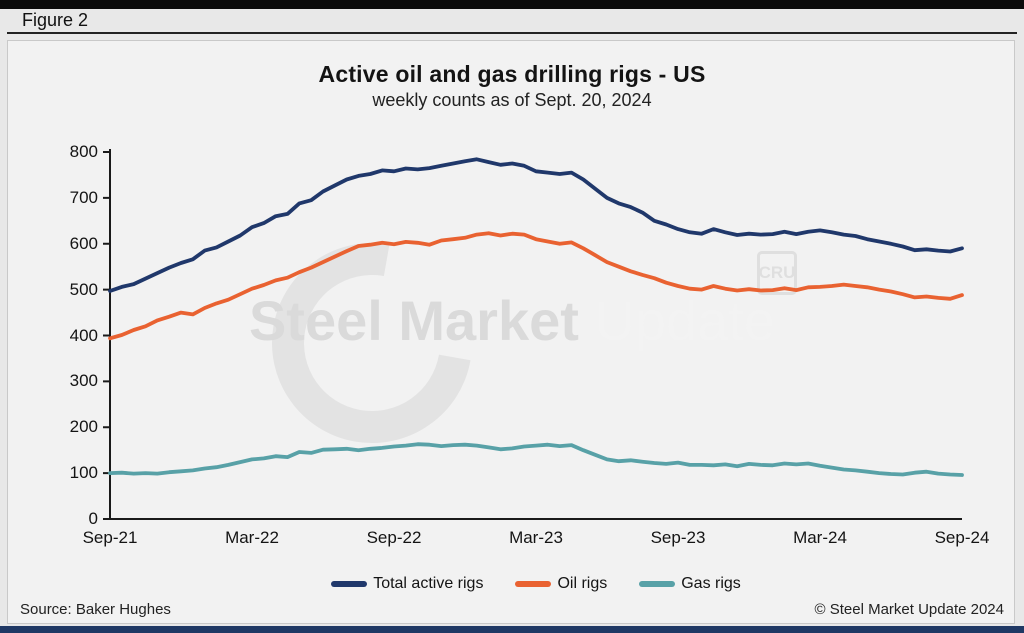  I want to click on y-tick-label: 600, so click(83, 243).